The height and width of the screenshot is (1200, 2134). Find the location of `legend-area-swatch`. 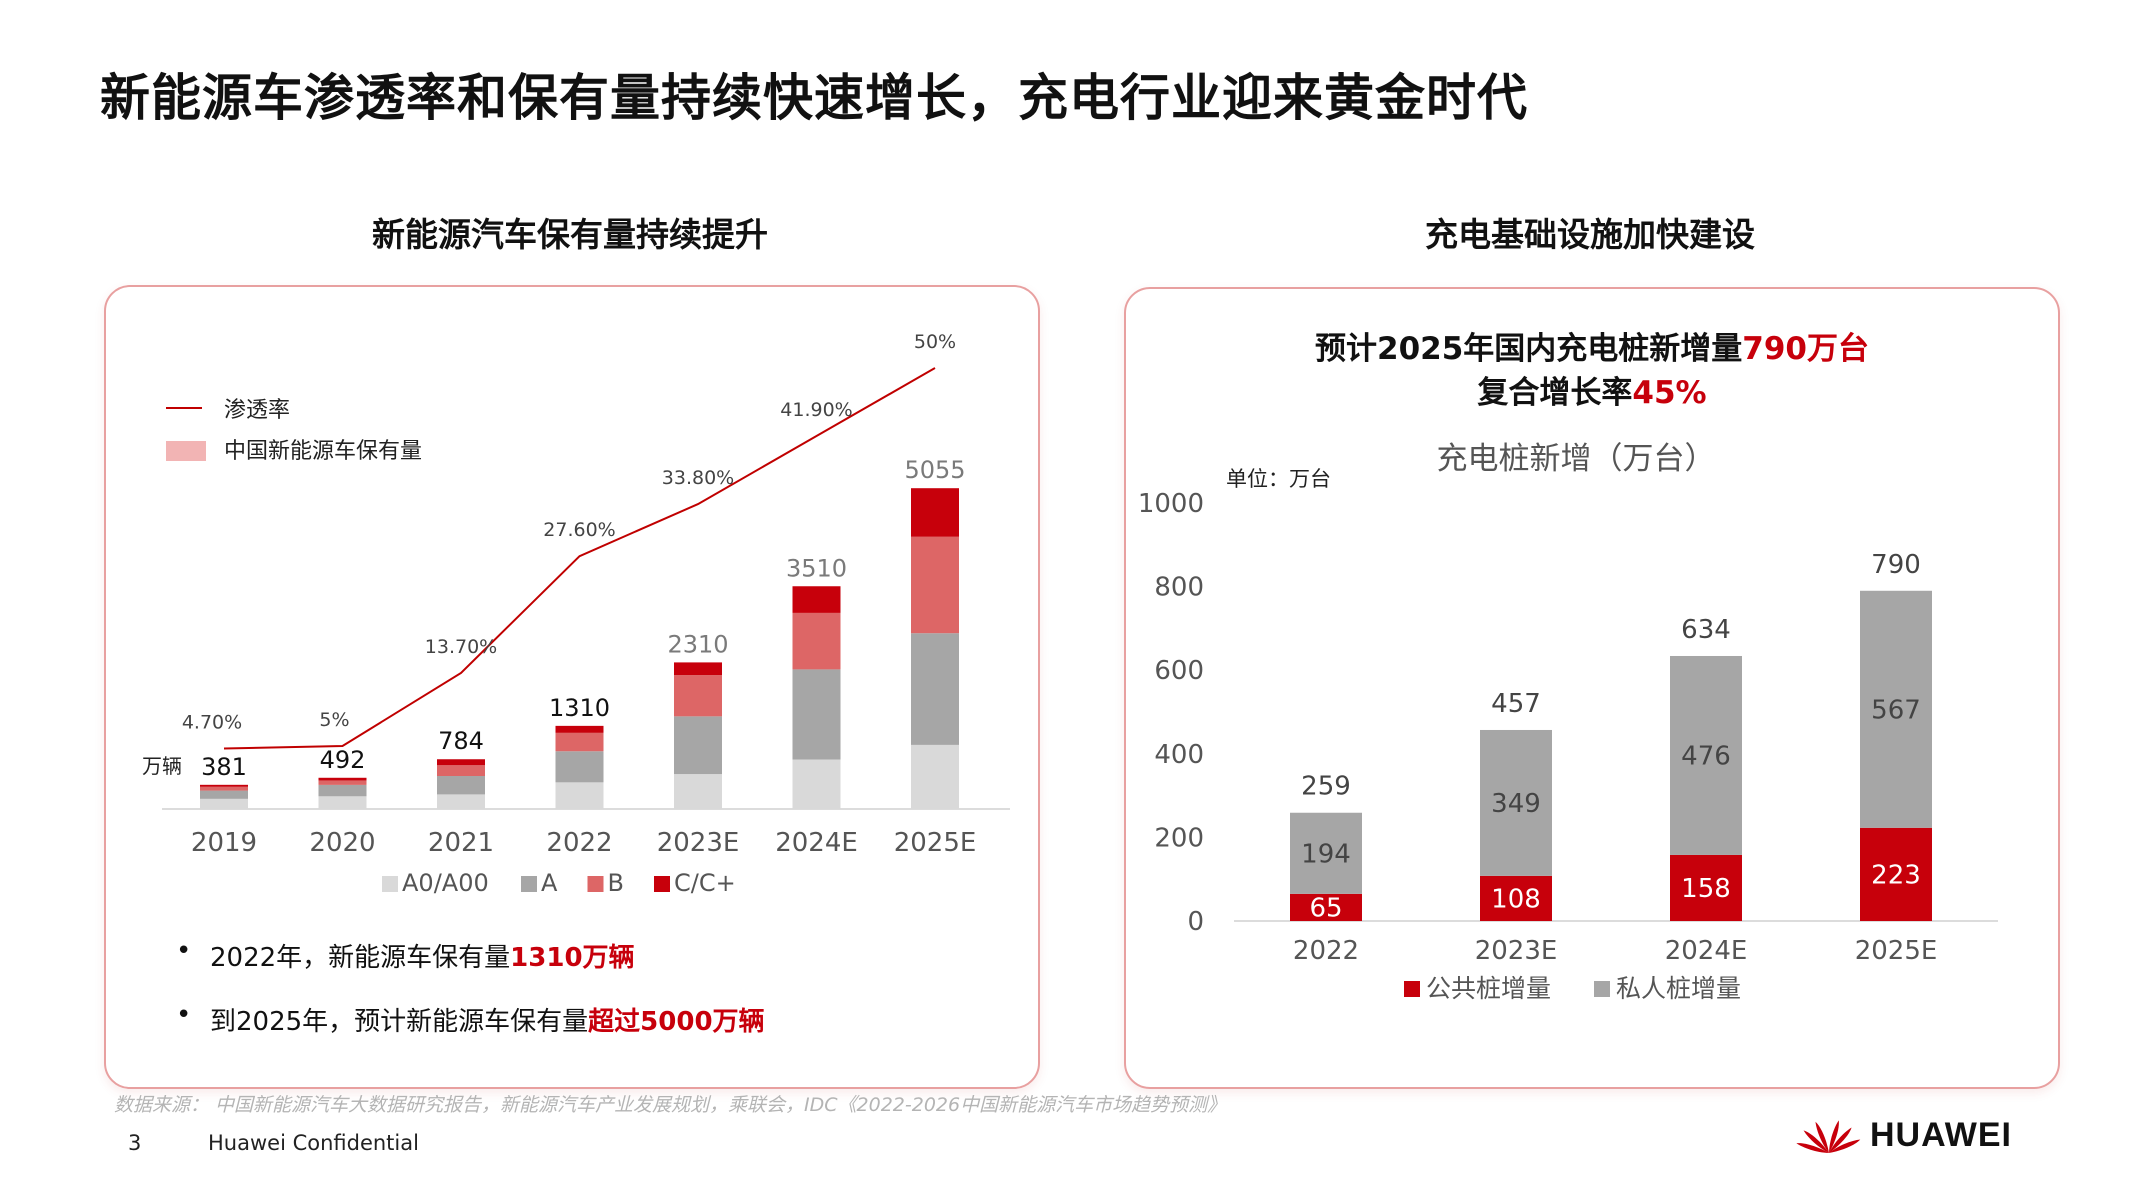

legend-area-swatch is located at coordinates (186, 451).